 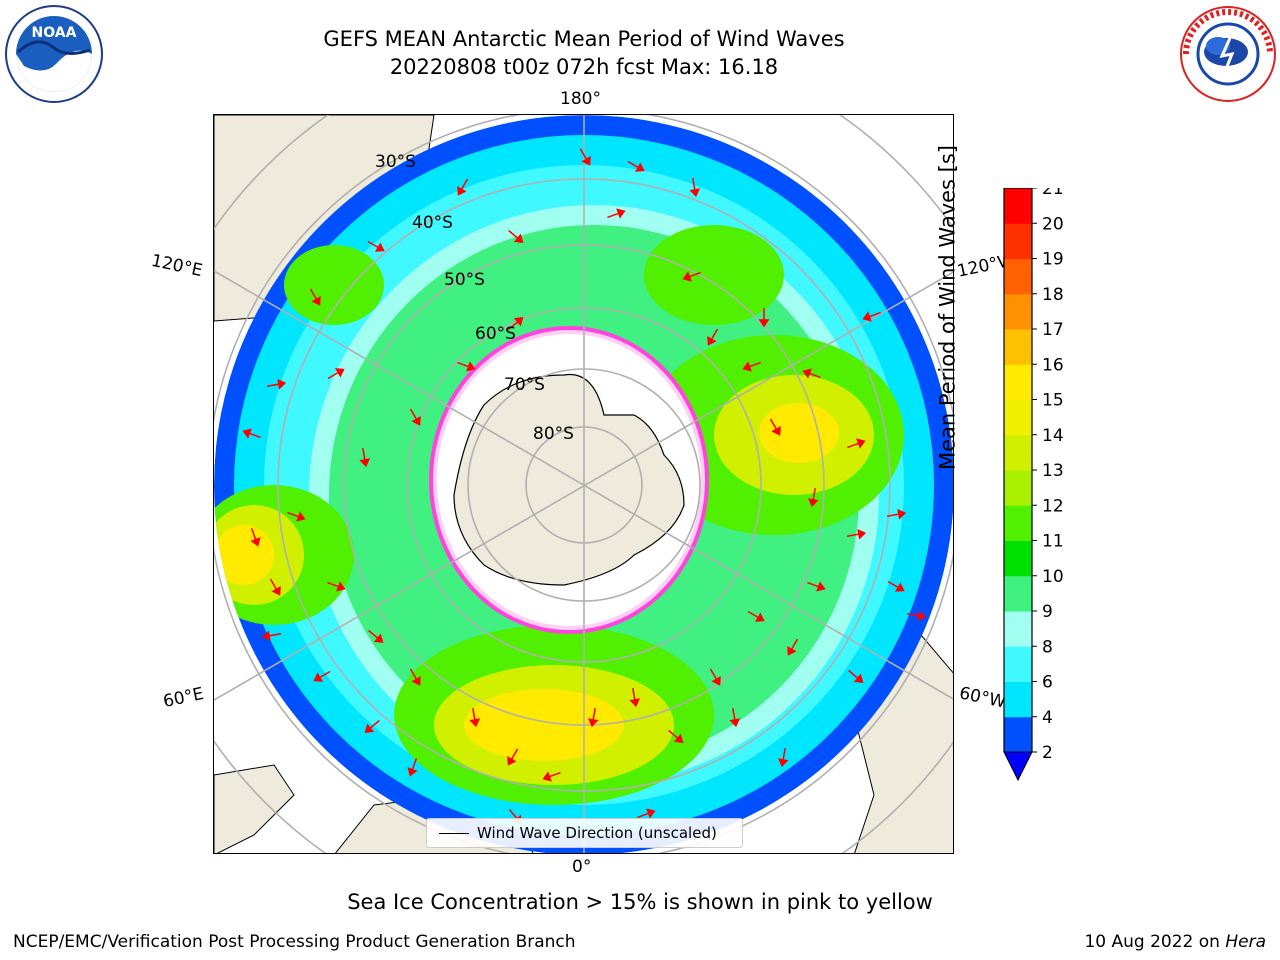 What do you see at coordinates (1228, 56) in the screenshot?
I see `nws-logo` at bounding box center [1228, 56].